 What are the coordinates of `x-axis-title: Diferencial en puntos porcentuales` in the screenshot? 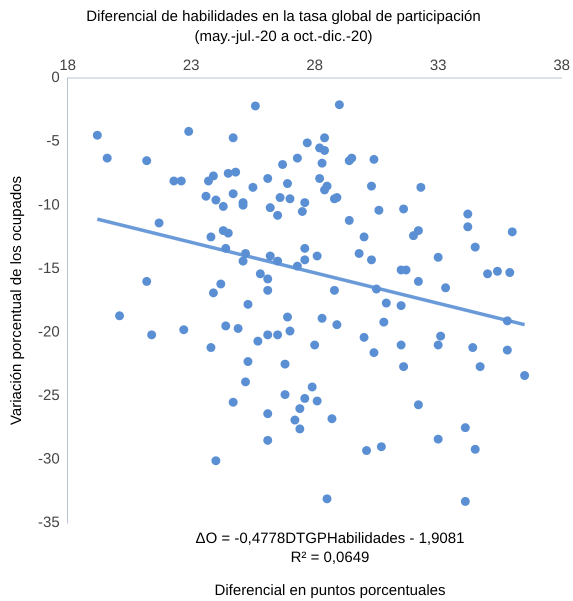 It's located at (330, 591).